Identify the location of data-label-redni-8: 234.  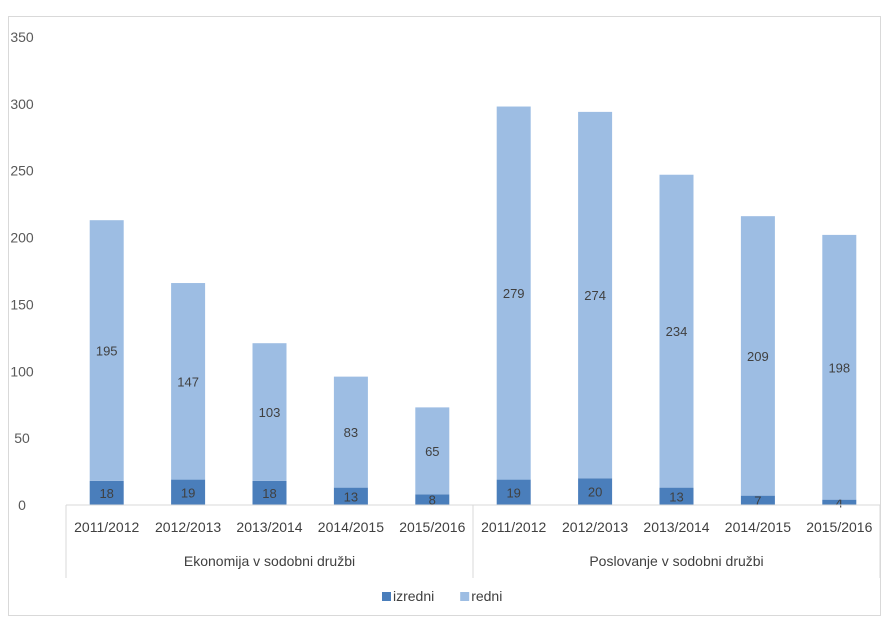
(677, 331).